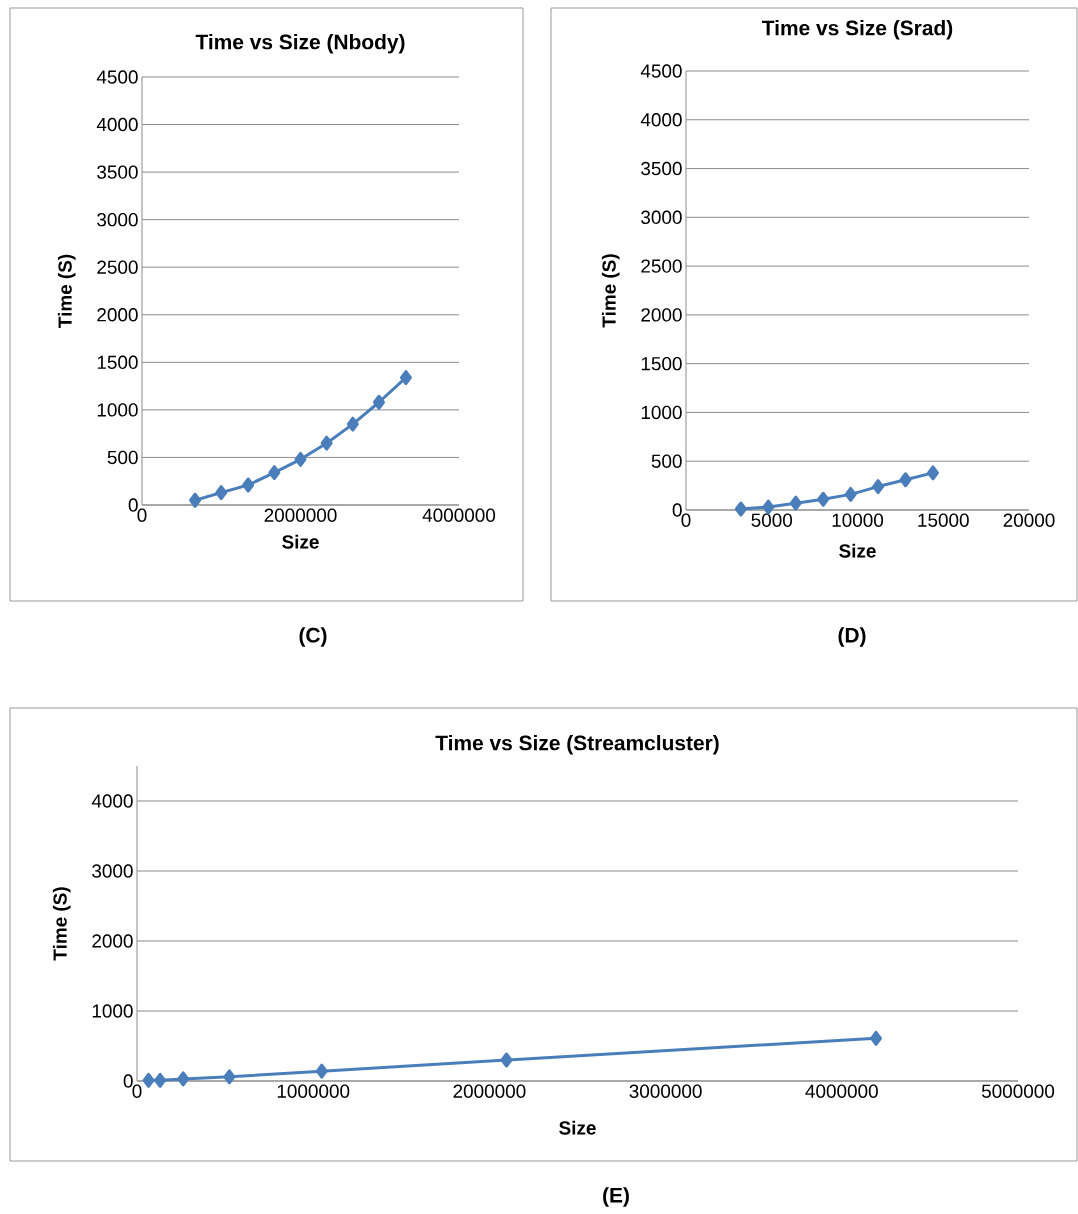  Describe the element at coordinates (857, 29) in the screenshot. I see `chart-title: Time vs Size (Srad)` at that location.